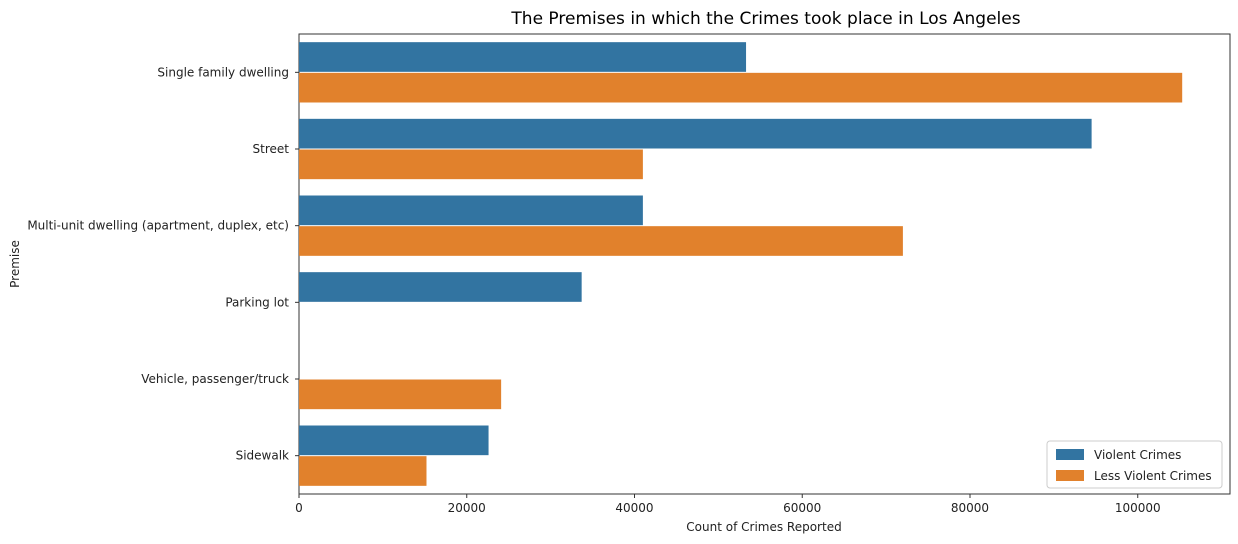 This screenshot has width=1238, height=544. What do you see at coordinates (262, 456) in the screenshot?
I see `y-tick-label: Sidewalk` at bounding box center [262, 456].